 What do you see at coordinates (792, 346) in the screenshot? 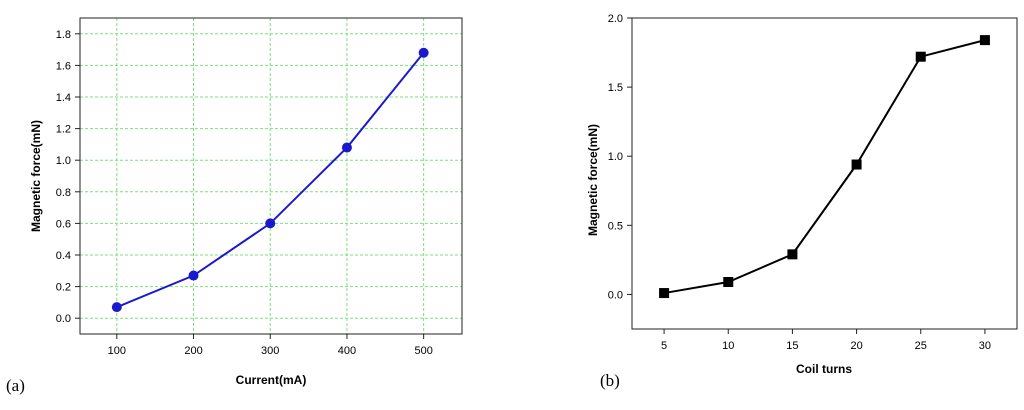
I see `x-tick-label: 15` at bounding box center [792, 346].